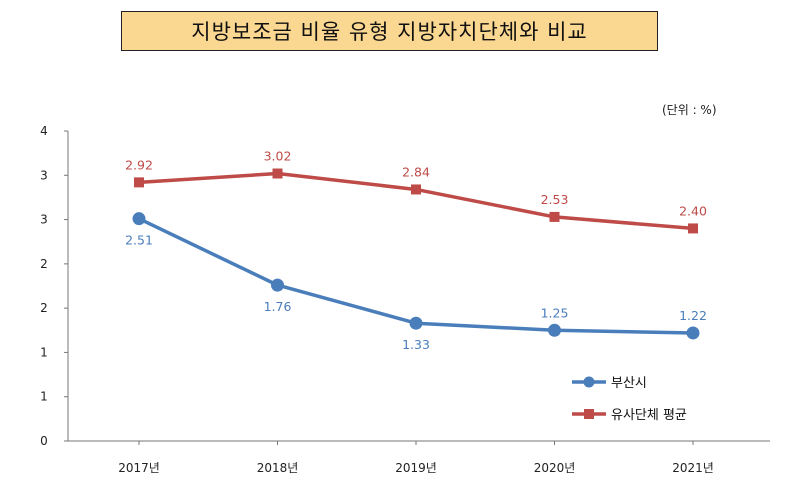 The height and width of the screenshot is (496, 799). What do you see at coordinates (416, 201) in the screenshot?
I see `series-line` at bounding box center [416, 201].